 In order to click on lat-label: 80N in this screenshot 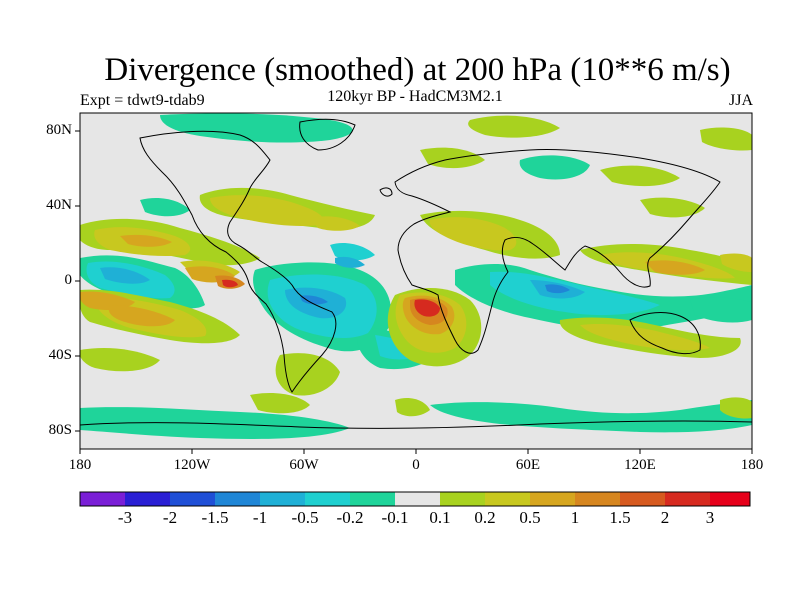, I will do `click(59, 130)`.